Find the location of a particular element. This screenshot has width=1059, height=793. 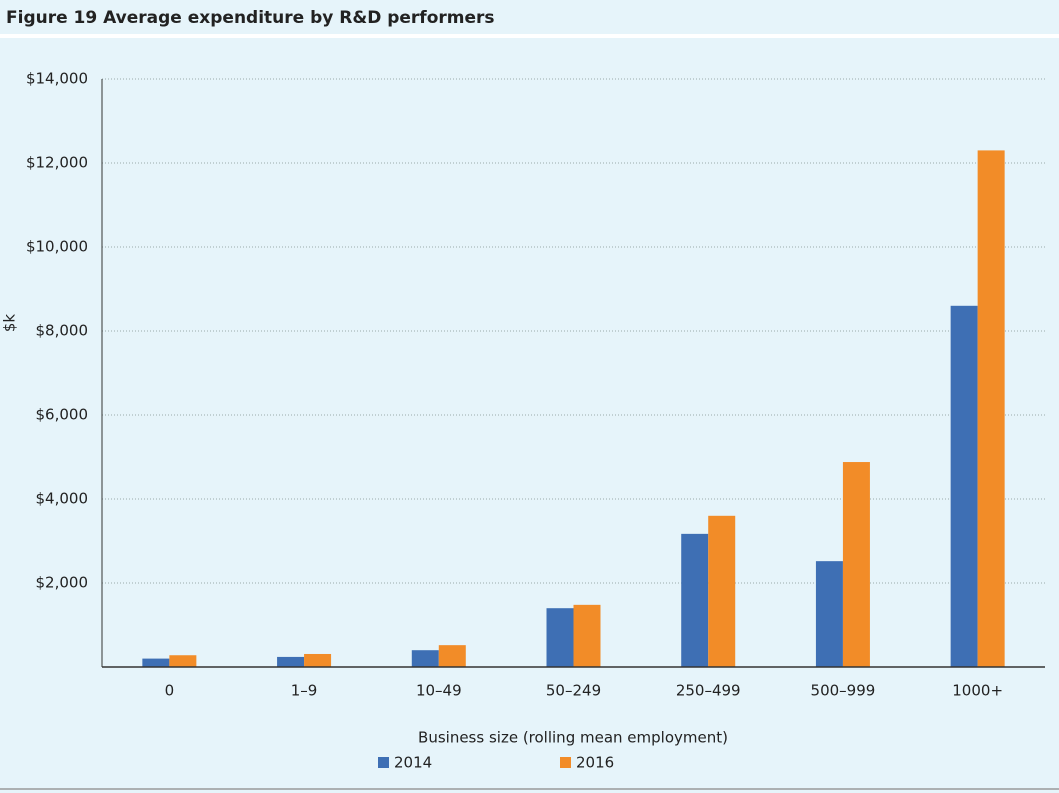

legend-label: 2014 is located at coordinates (413, 763).